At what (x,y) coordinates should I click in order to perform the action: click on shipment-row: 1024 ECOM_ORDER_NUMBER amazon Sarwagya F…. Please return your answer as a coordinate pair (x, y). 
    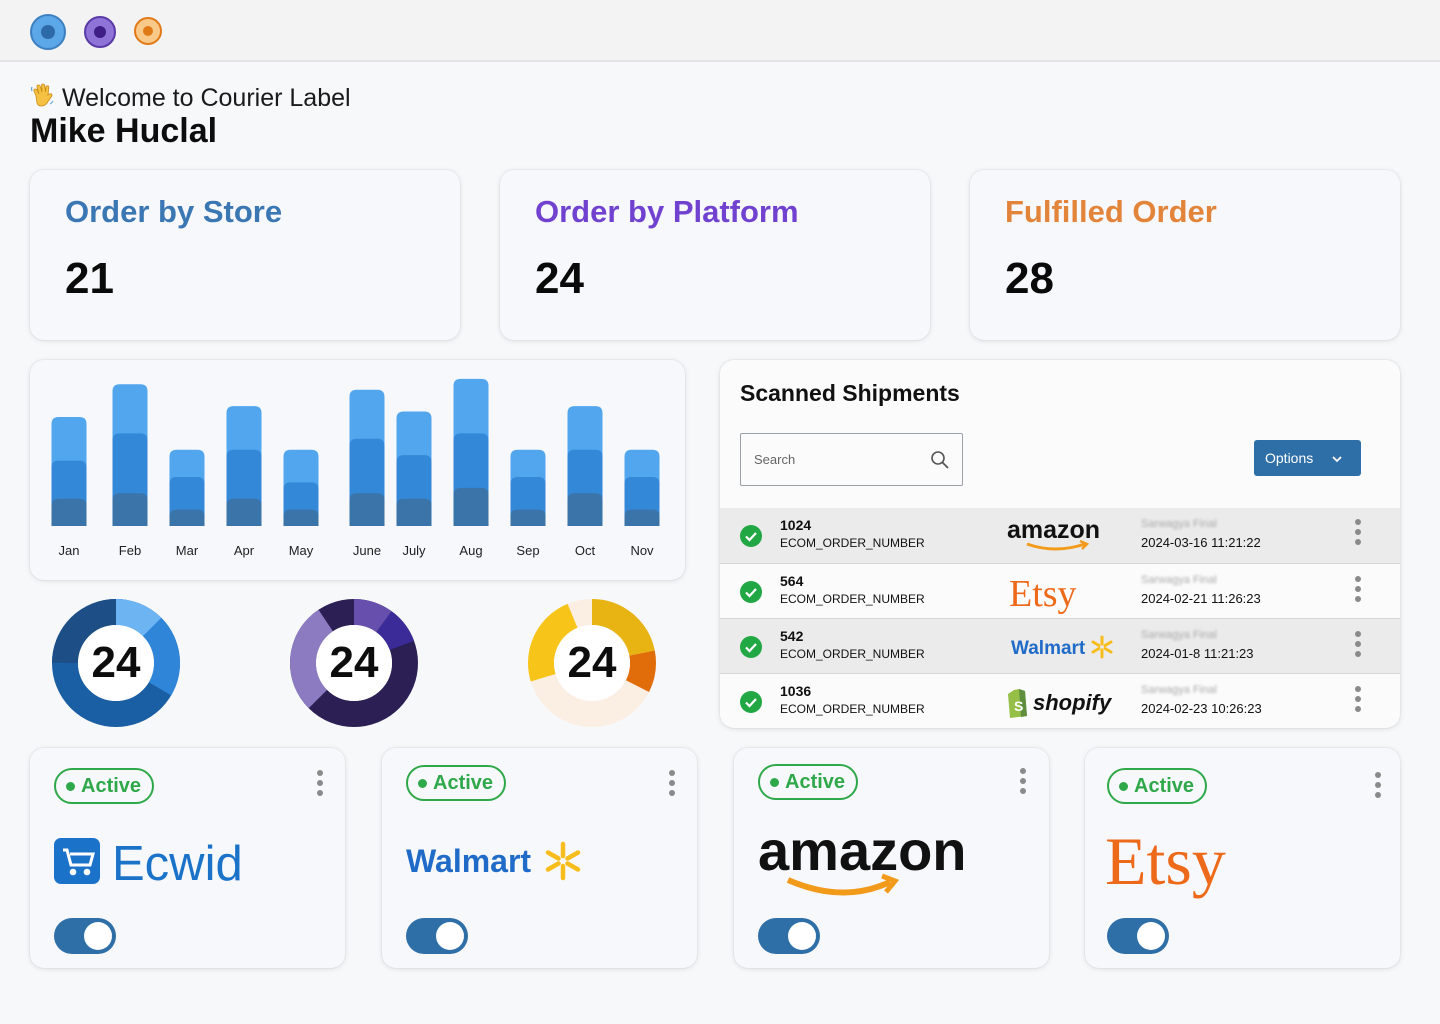
    Looking at the image, I should click on (1060, 535).